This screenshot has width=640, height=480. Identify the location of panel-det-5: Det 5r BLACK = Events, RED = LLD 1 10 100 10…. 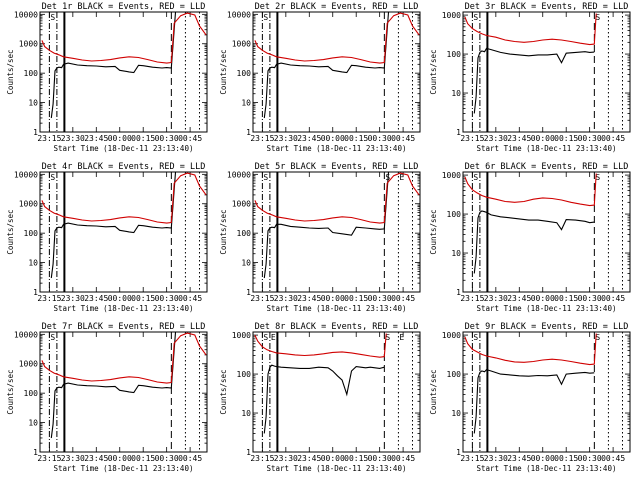
(320, 237).